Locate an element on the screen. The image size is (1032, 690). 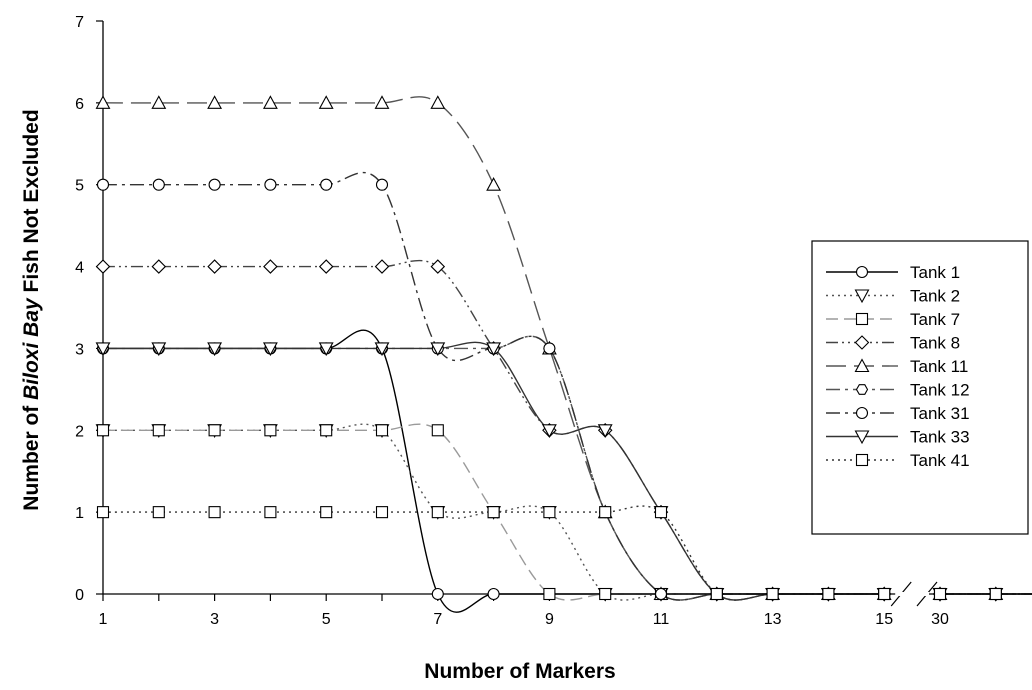
y-tick-label: 7 is located at coordinates (79, 22).